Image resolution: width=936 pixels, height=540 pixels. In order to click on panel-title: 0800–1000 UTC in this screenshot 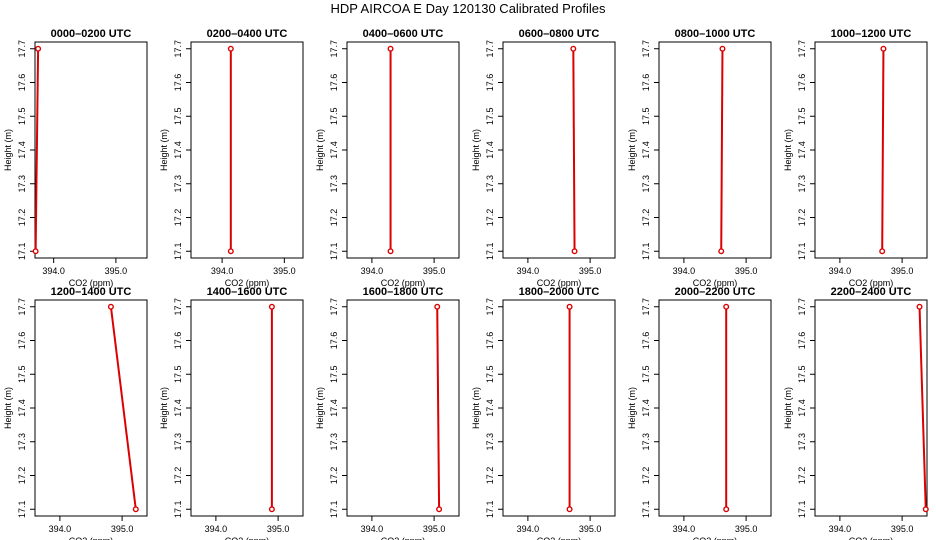, I will do `click(715, 34)`.